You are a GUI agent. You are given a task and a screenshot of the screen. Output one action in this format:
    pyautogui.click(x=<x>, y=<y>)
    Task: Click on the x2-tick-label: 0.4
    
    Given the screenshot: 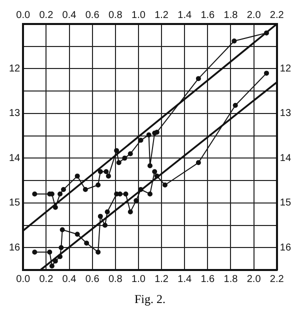 What is the action you would take?
    pyautogui.click(x=69, y=279)
    